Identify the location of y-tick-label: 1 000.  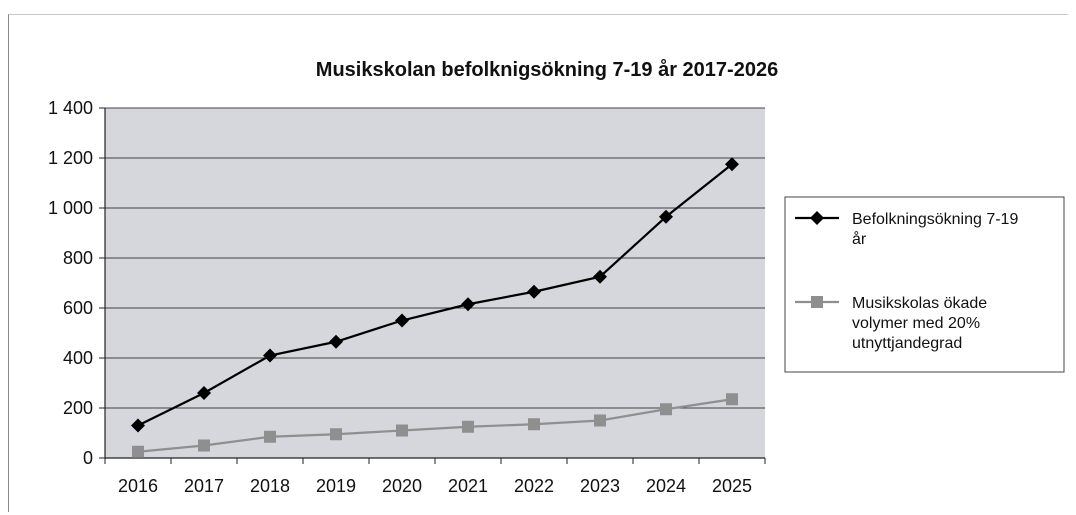
(70, 208).